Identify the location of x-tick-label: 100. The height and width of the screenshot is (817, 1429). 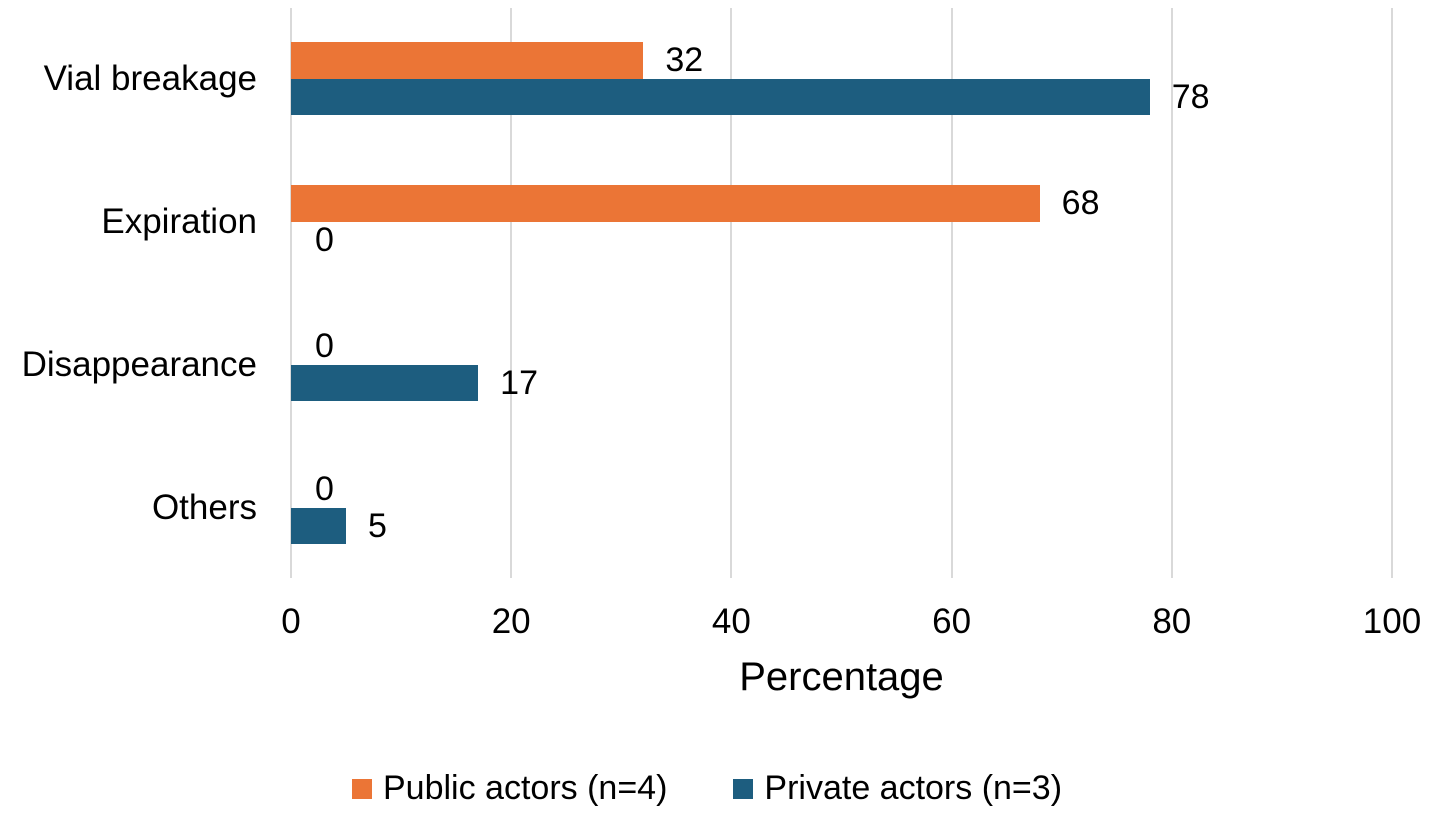
(1392, 621).